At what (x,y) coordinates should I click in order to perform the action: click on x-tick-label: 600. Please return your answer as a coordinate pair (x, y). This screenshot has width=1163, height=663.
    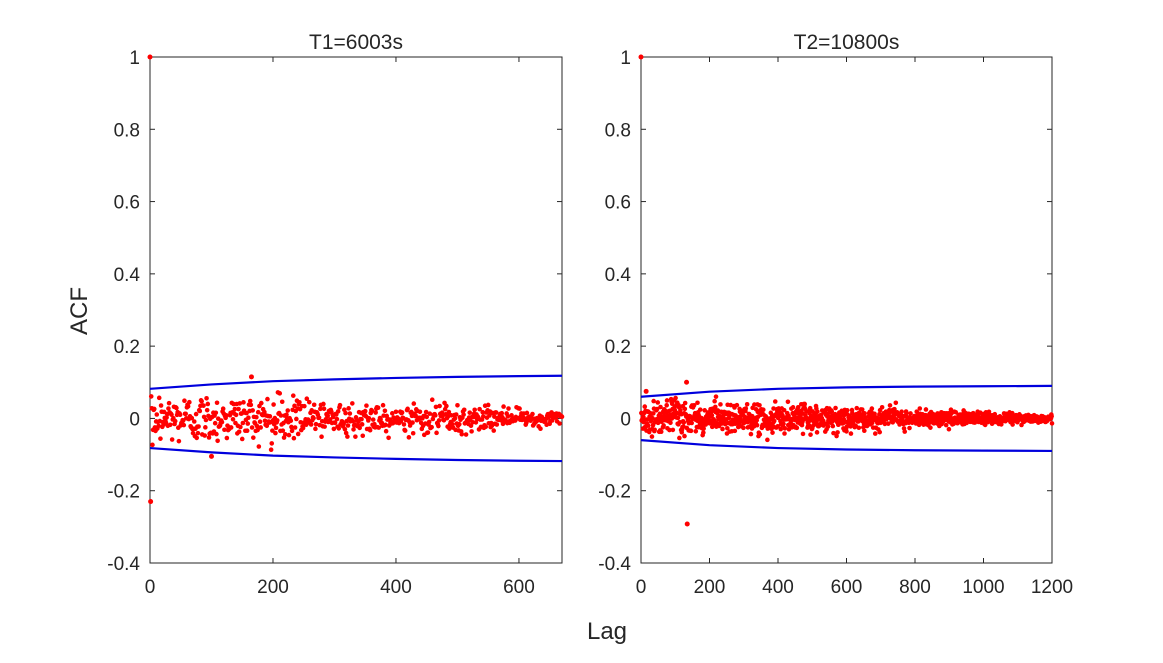
    Looking at the image, I should click on (519, 587).